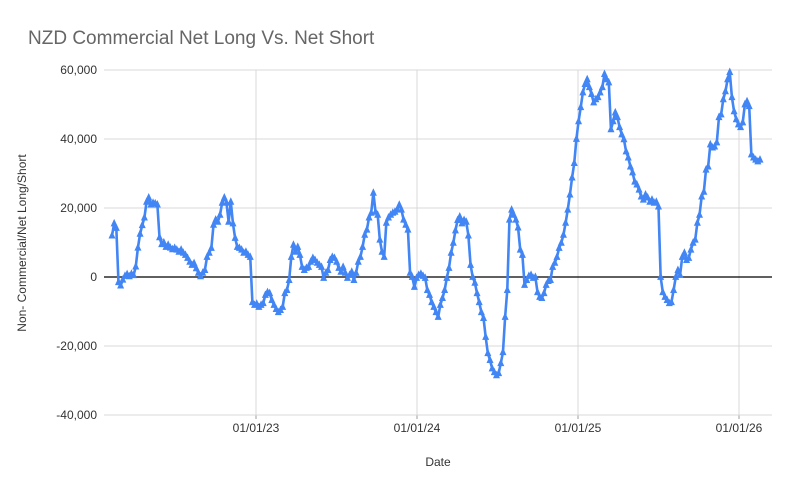 The height and width of the screenshot is (493, 796). What do you see at coordinates (76, 415) in the screenshot?
I see `y-tick-label-neg40000: -40,000` at bounding box center [76, 415].